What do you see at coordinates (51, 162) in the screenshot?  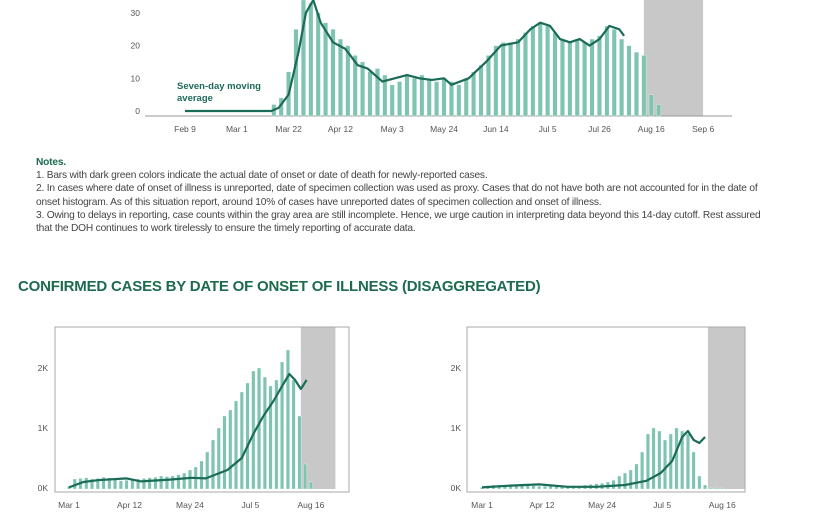 I see `notes-title: Notes.` at bounding box center [51, 162].